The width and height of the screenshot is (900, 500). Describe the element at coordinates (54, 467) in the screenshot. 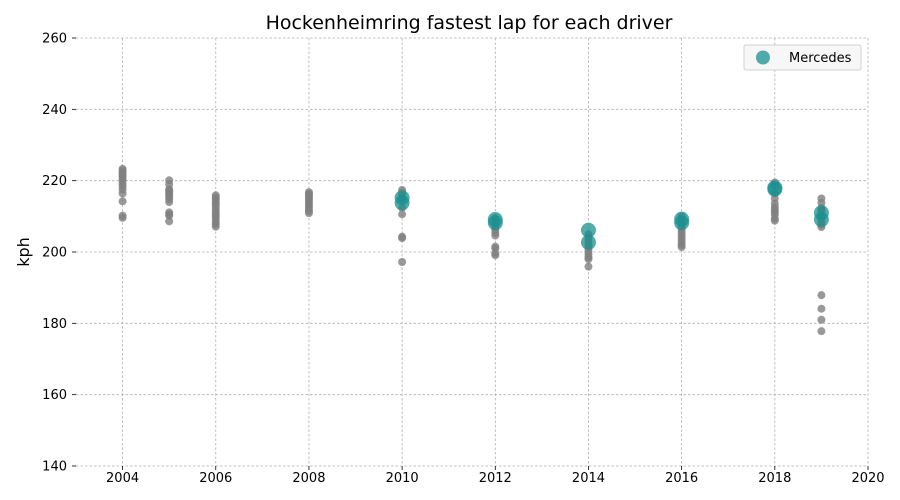

I see `y-tick-label: 140` at that location.